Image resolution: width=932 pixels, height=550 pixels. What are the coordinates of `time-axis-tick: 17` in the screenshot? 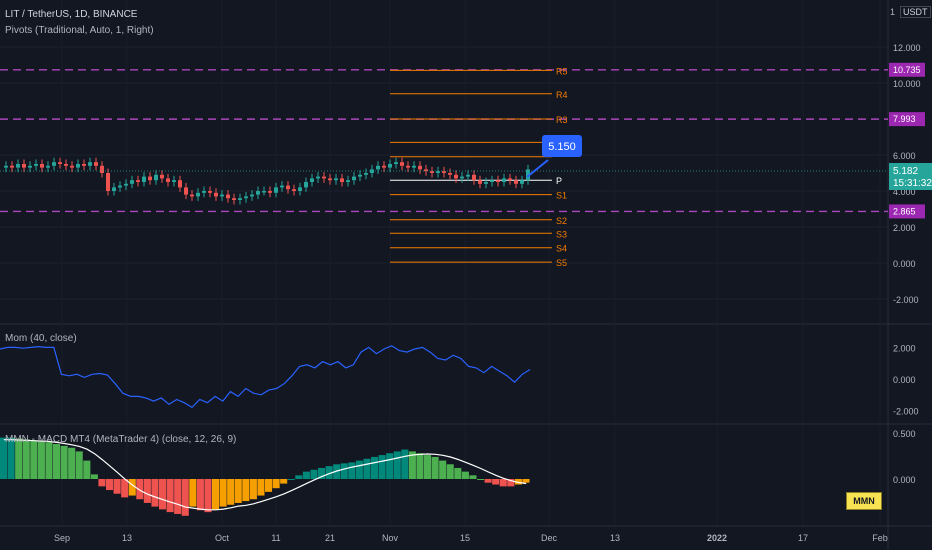 It's located at (803, 538).